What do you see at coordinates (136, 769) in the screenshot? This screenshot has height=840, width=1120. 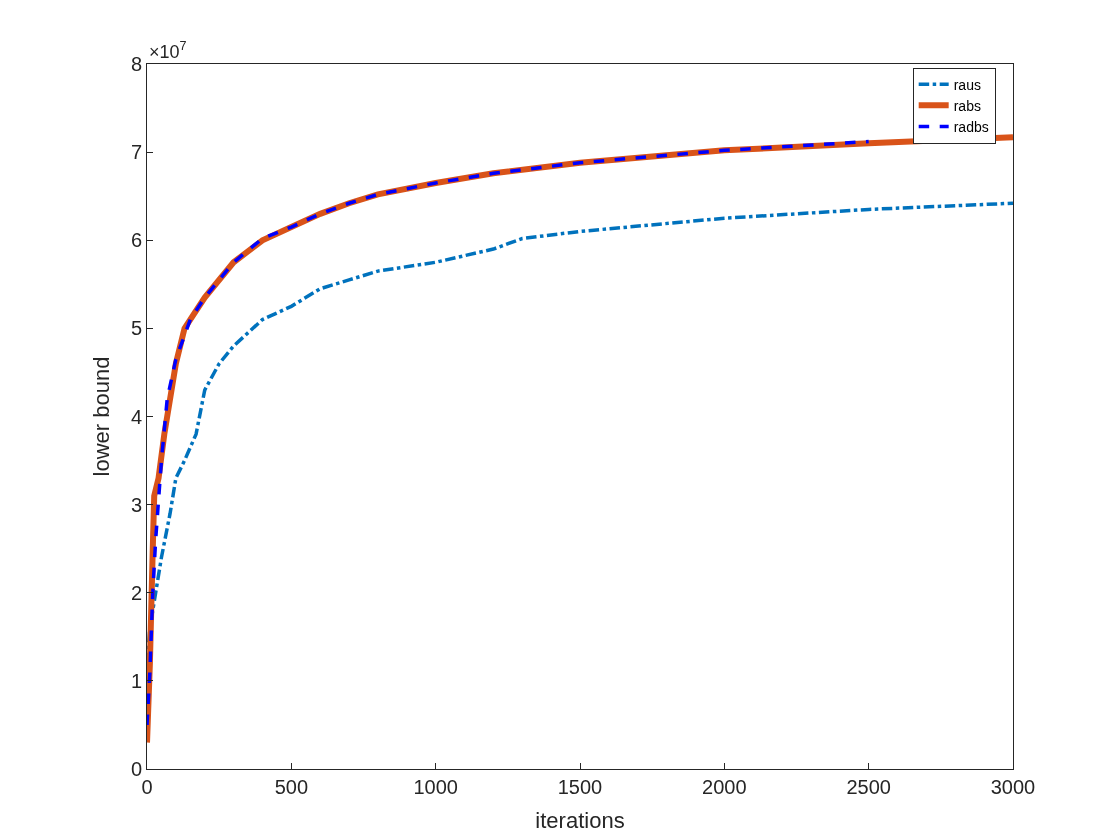 I see `y-tick-label: 0` at bounding box center [136, 769].